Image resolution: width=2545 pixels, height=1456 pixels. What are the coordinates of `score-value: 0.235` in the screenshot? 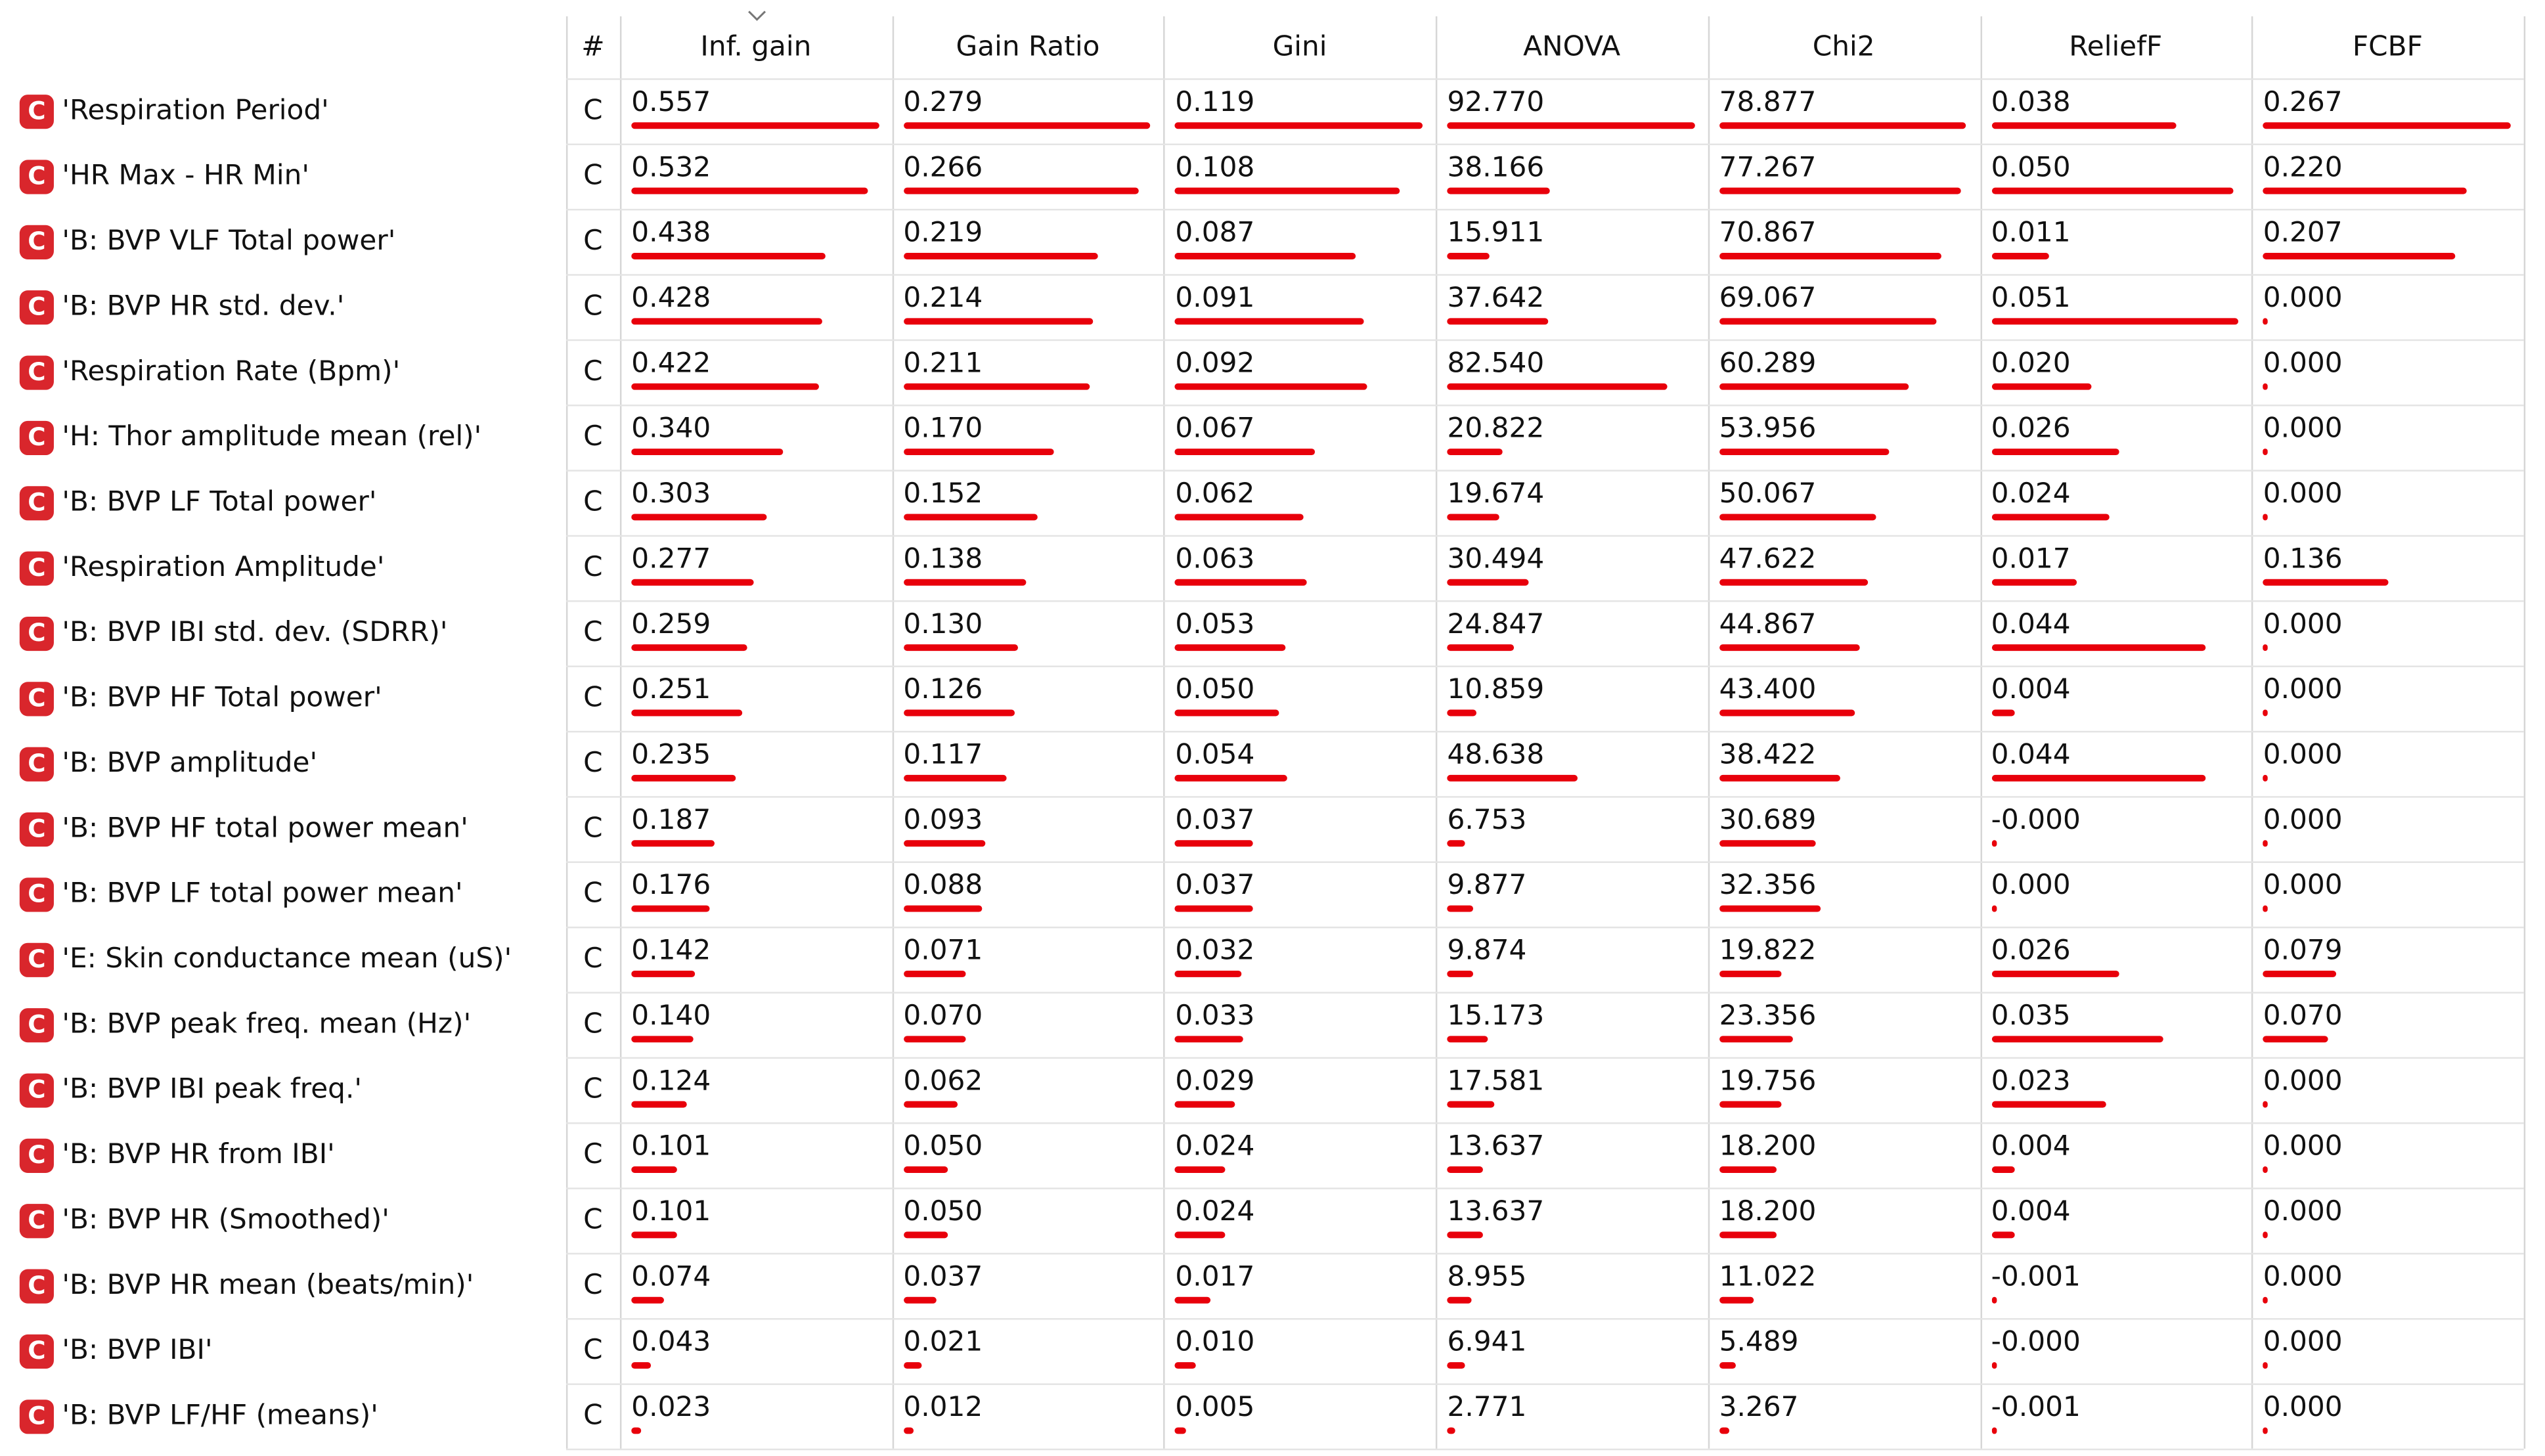 It's located at (671, 755).